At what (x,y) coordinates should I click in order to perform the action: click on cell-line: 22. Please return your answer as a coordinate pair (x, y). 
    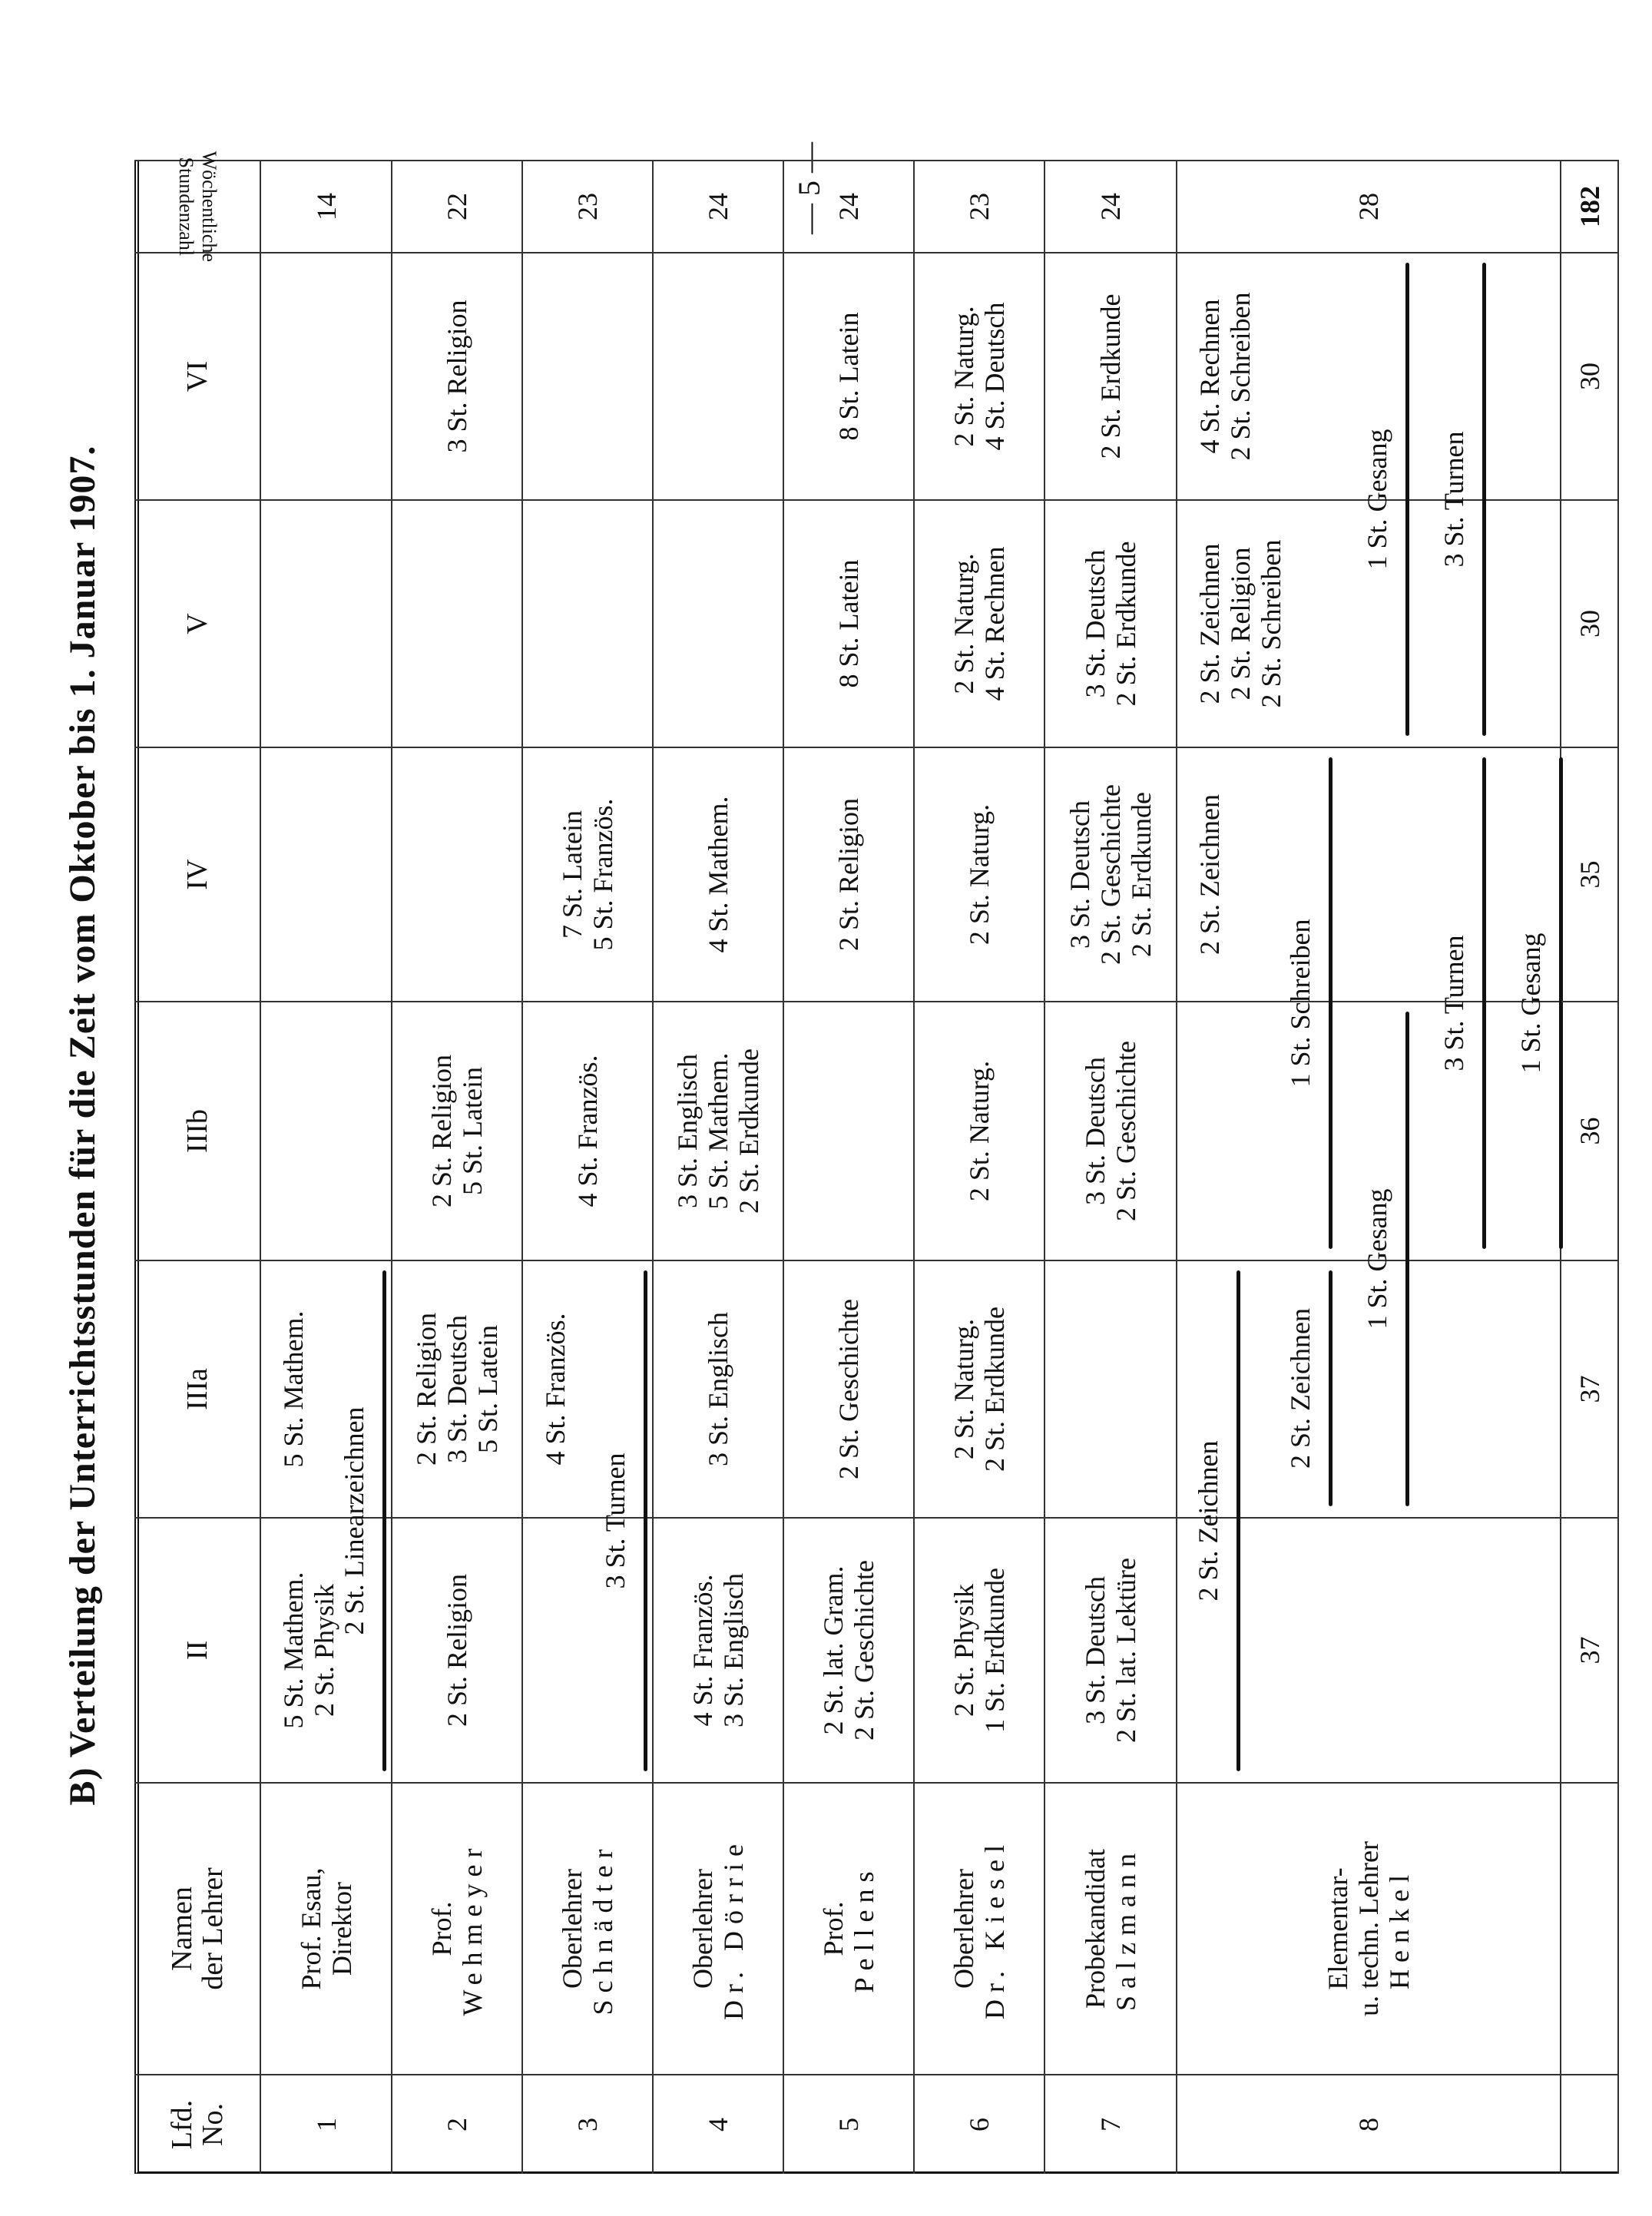
    Looking at the image, I should click on (457, 206).